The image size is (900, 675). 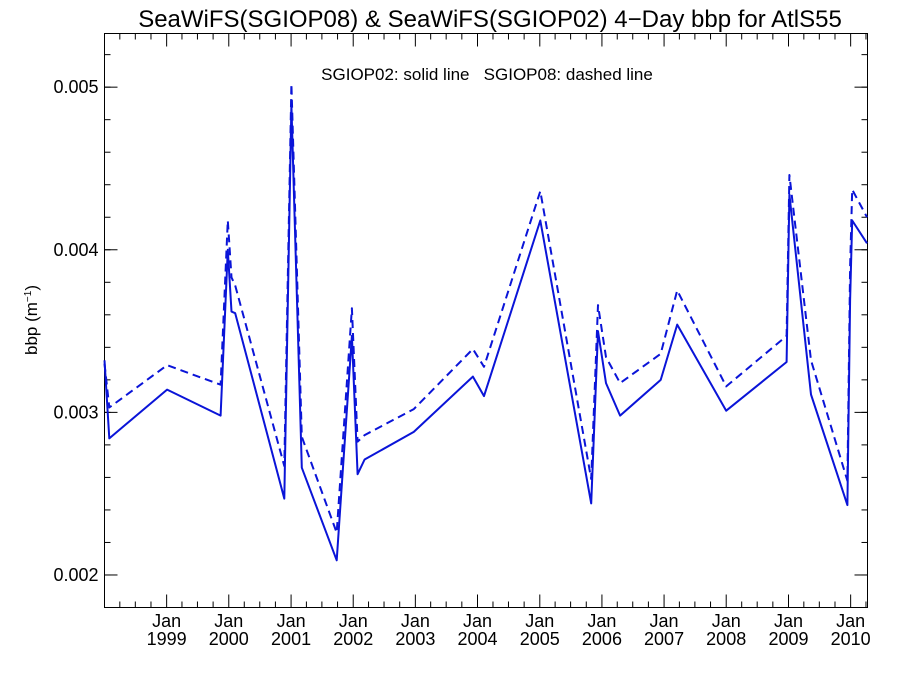 I want to click on y-tick-label: 0.002, so click(x=75, y=575).